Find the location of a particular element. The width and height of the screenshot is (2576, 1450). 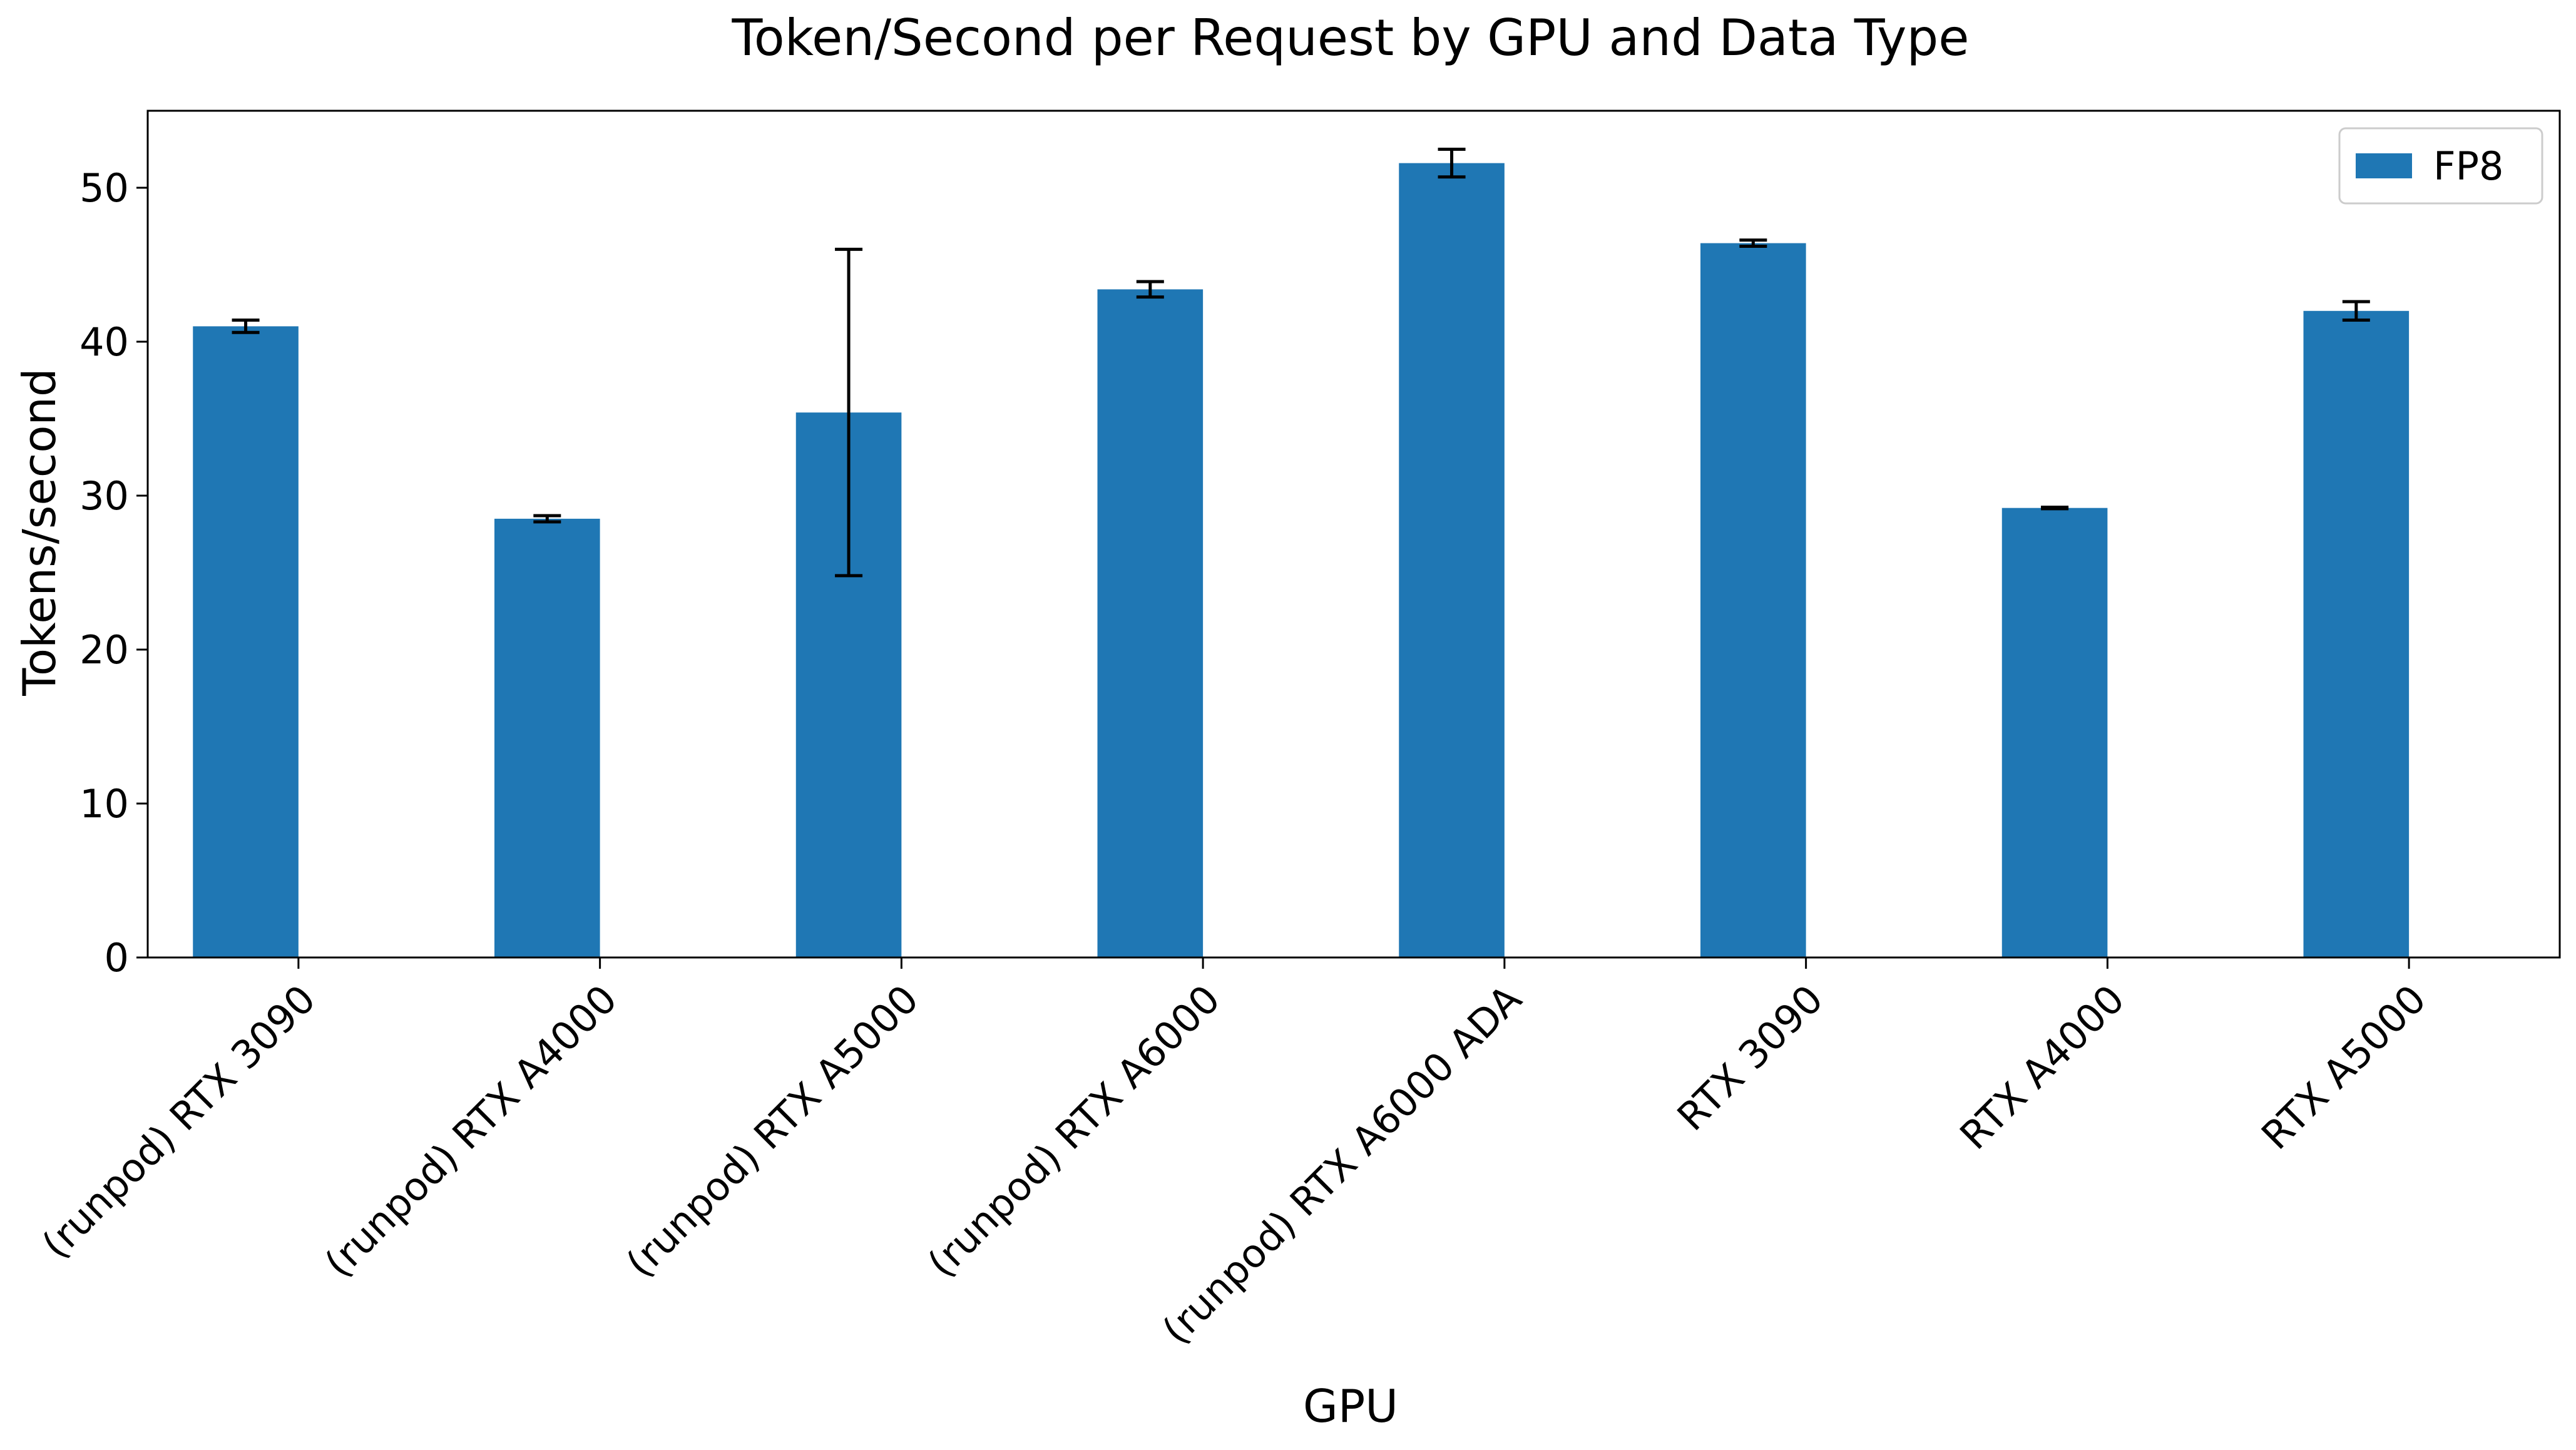

x-tick-label: (runpod) RTX 3090 is located at coordinates (178, 1121).